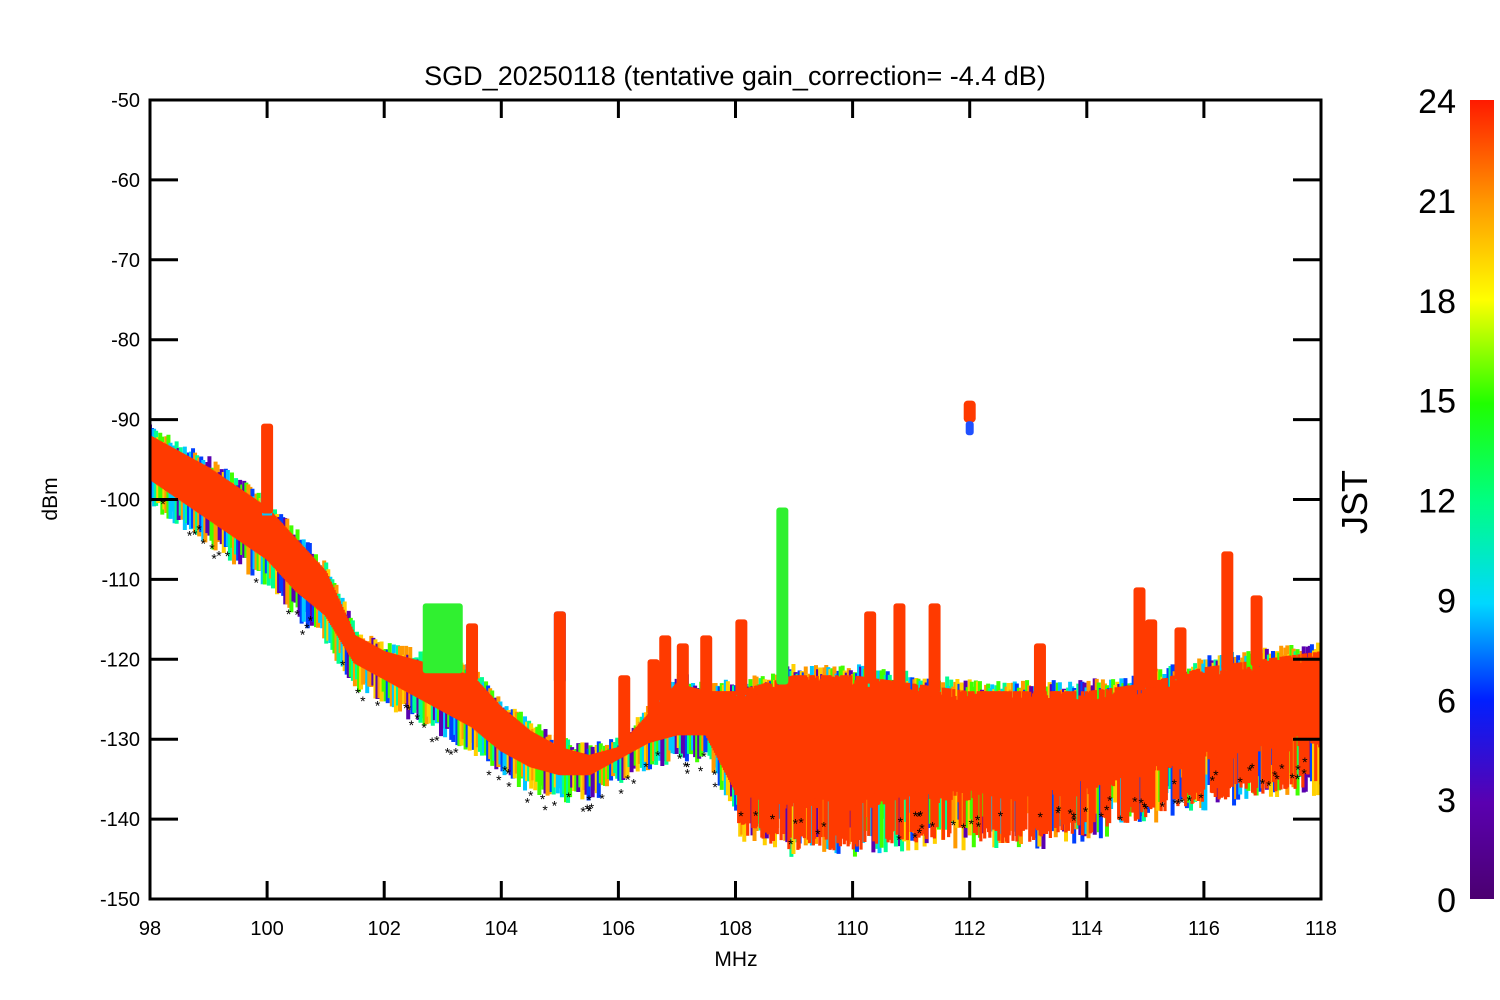 This screenshot has width=1500, height=1000. Describe the element at coordinates (970, 929) in the screenshot. I see `x-tick-label: 112` at that location.